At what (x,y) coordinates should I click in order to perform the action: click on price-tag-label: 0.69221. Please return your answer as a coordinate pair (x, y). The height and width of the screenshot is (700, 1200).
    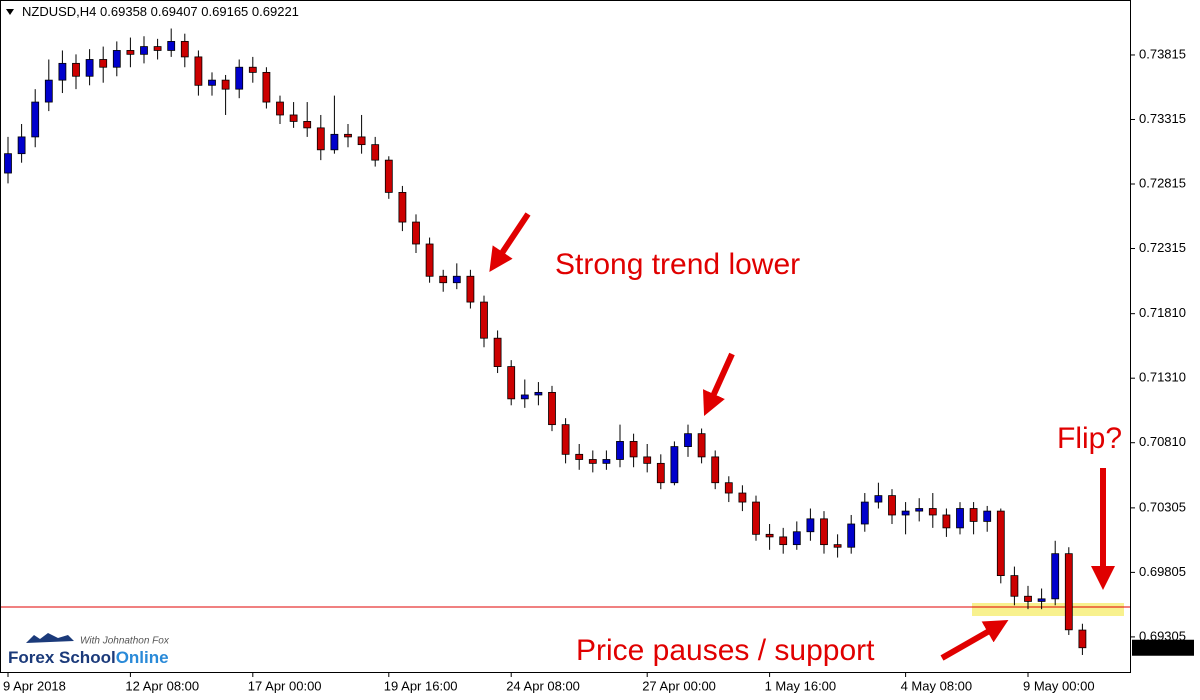
    Looking at the image, I should click on (1160, 646).